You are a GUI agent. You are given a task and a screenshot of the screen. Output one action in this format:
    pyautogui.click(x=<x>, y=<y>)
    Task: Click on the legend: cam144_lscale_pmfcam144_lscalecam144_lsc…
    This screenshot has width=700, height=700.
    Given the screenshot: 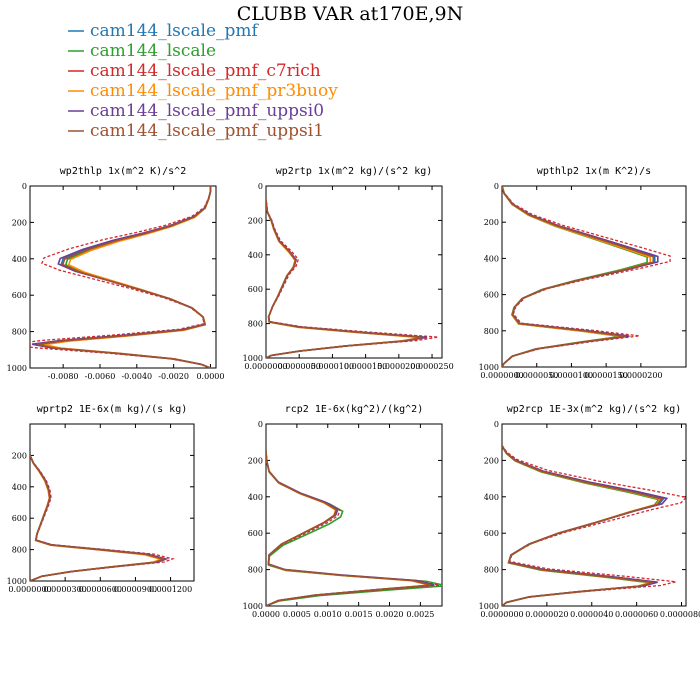 What is the action you would take?
    pyautogui.click(x=203, y=81)
    